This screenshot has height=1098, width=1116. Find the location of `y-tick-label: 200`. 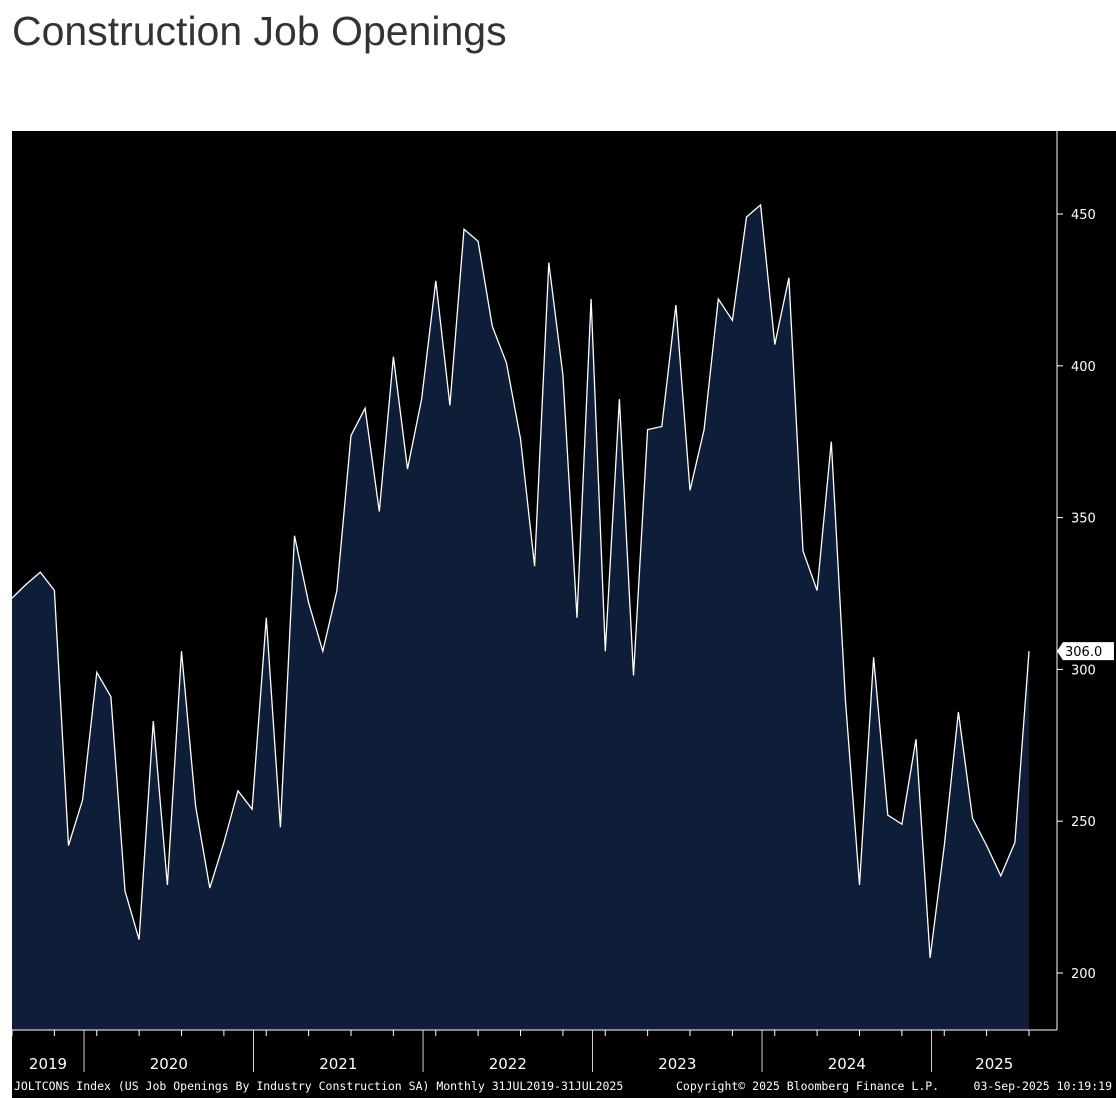

y-tick-label: 200 is located at coordinates (1083, 974).